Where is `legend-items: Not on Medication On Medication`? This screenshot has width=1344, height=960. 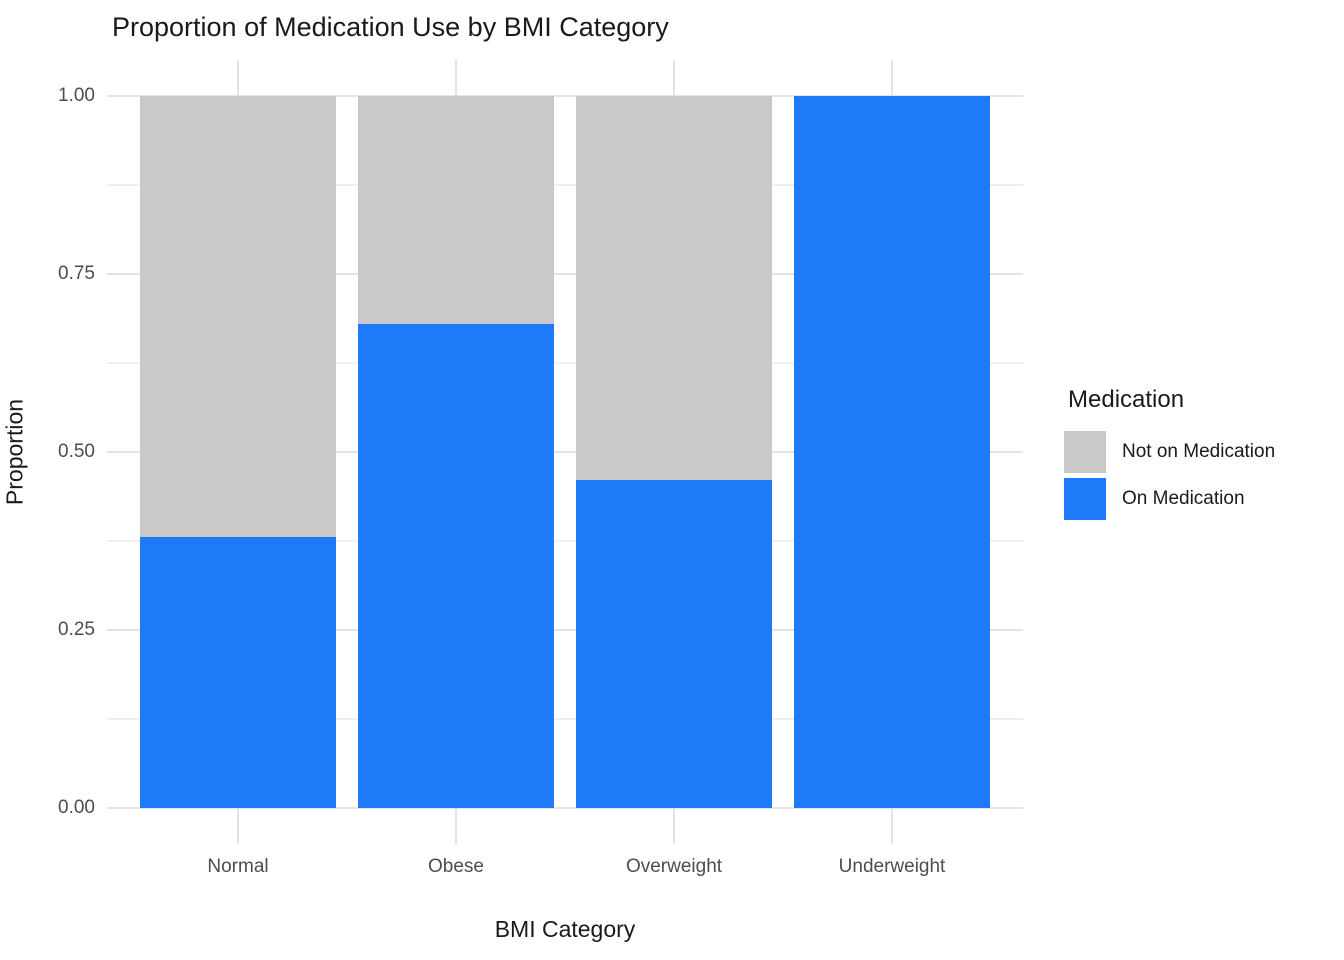
legend-items: Not on Medication On Medication is located at coordinates (1199, 475).